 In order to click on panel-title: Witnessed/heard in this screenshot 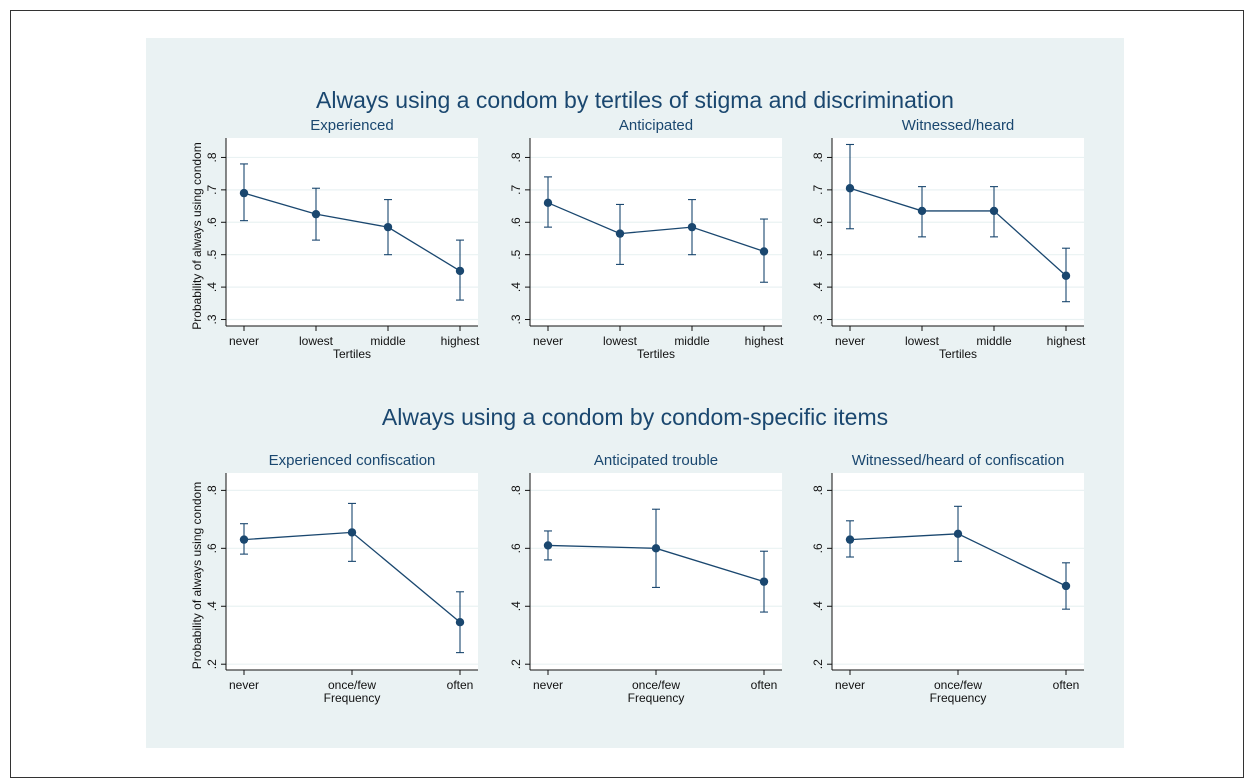, I will do `click(958, 125)`.